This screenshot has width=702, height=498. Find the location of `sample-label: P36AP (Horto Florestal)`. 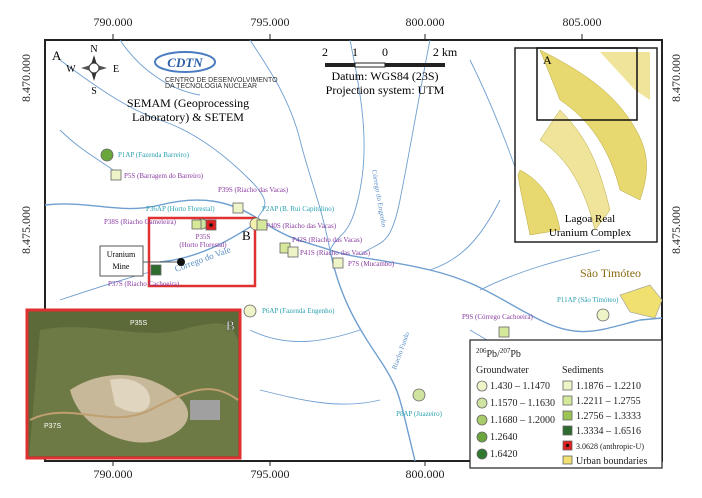

sample-label: P36AP (Horto Florestal) is located at coordinates (180, 209).